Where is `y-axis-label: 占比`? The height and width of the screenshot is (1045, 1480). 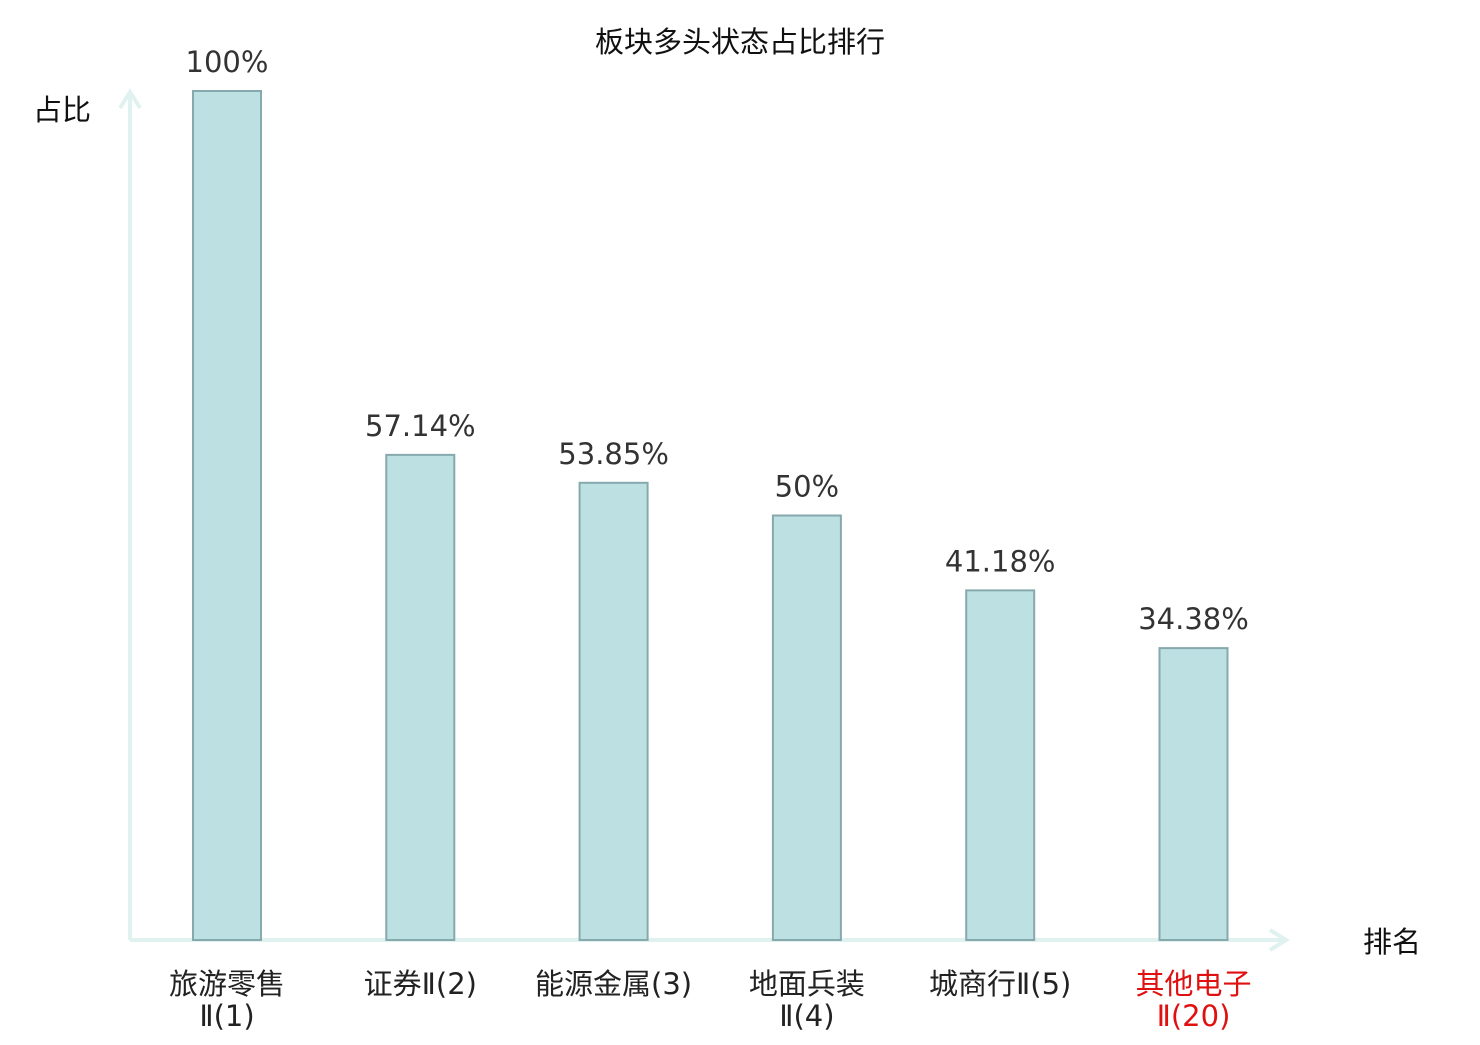
y-axis-label: 占比 is located at coordinates (62, 110).